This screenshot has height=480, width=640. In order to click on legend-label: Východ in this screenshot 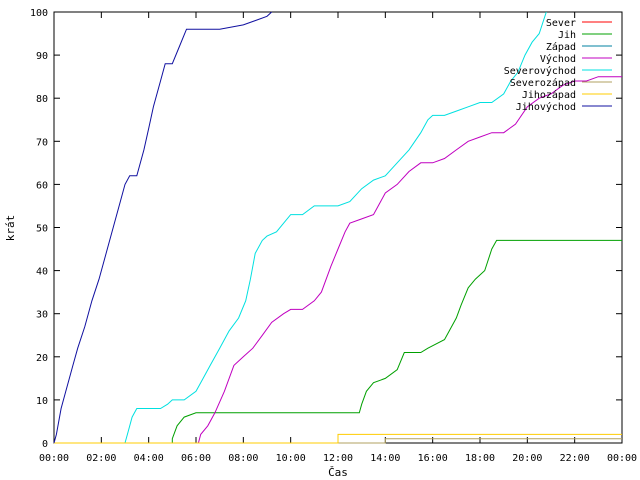, I will do `click(558, 59)`.